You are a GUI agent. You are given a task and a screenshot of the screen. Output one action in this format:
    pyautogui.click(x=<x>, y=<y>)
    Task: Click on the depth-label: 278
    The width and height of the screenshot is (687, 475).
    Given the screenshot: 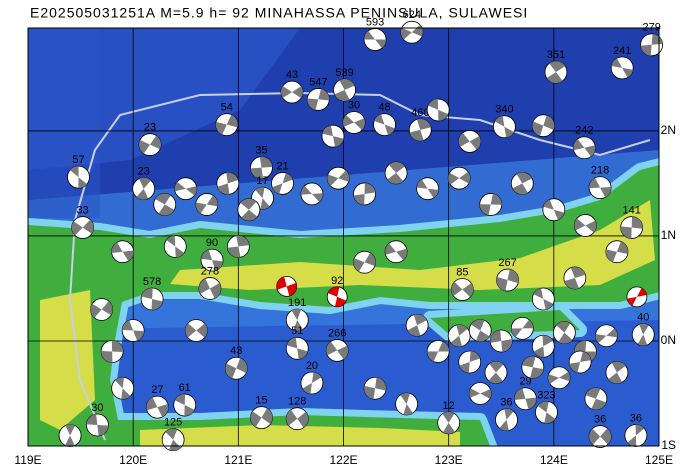 What is the action you would take?
    pyautogui.click(x=210, y=271)
    